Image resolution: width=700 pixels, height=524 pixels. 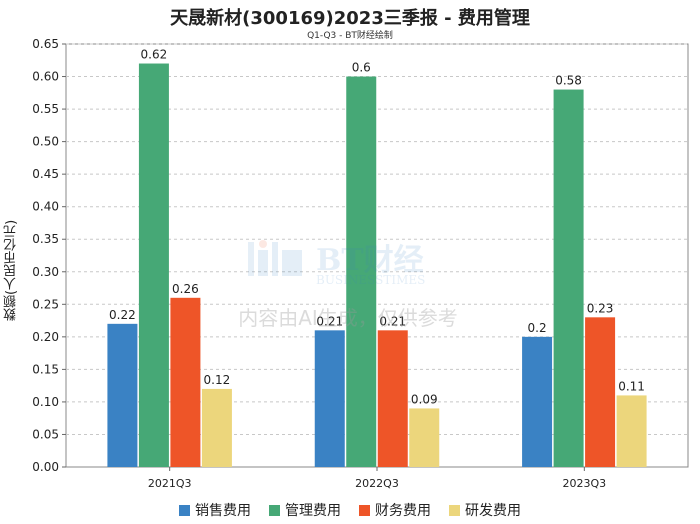 I want to click on data-label: 0.58, so click(x=568, y=81).